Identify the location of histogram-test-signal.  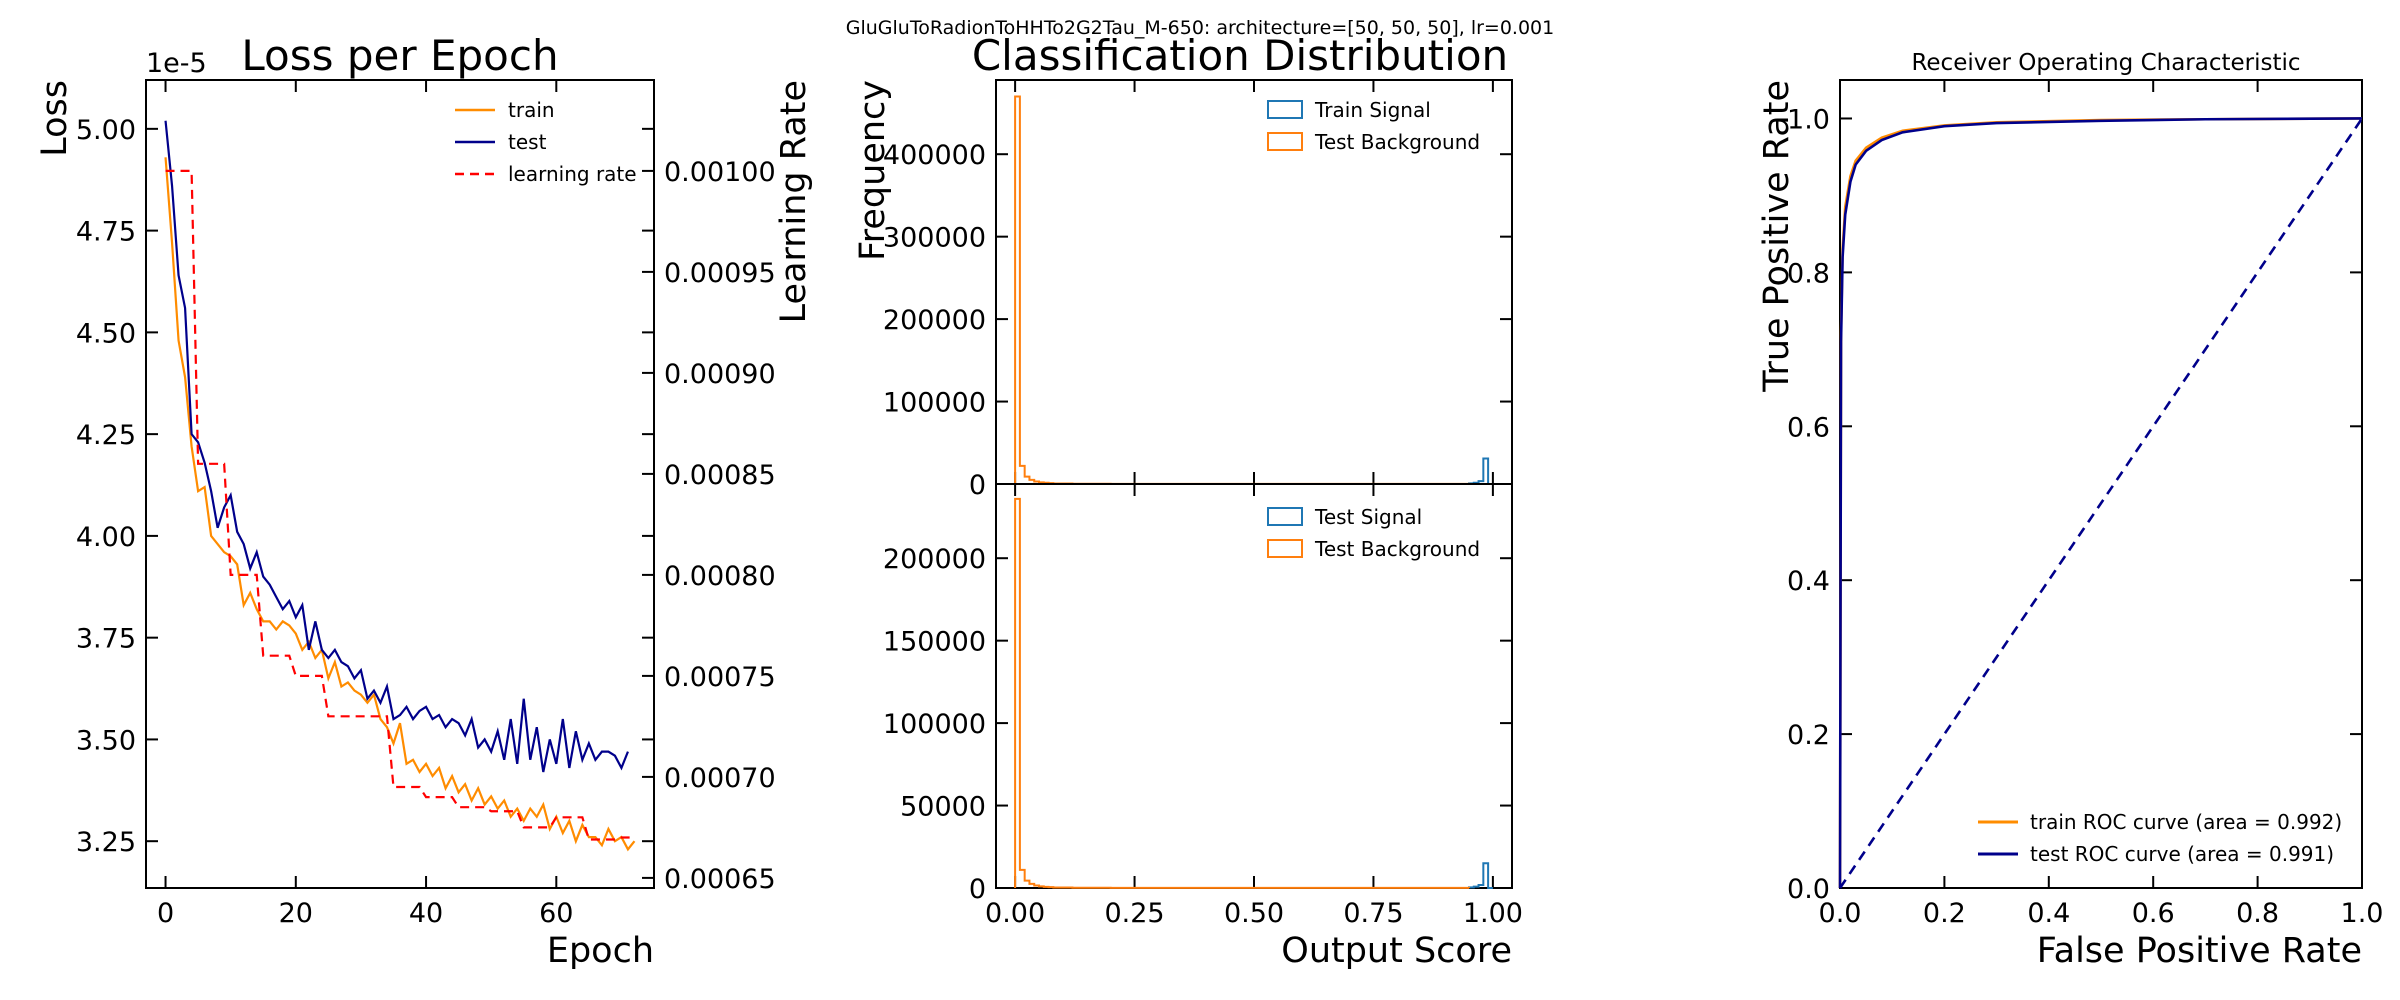
(1480, 875).